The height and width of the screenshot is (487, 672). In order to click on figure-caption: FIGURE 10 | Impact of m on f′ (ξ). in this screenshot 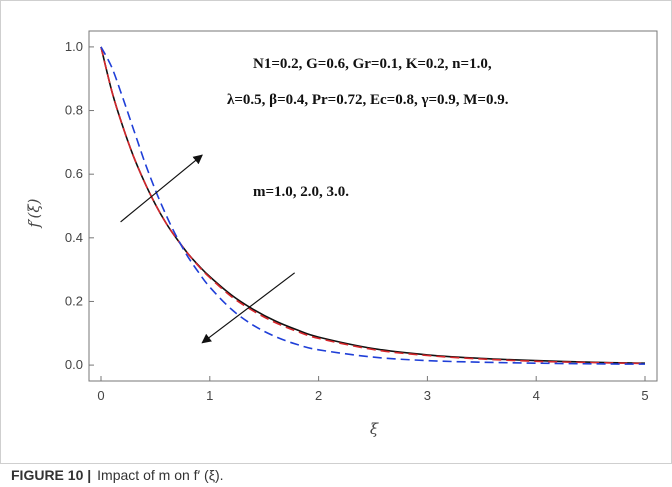, I will do `click(117, 475)`.